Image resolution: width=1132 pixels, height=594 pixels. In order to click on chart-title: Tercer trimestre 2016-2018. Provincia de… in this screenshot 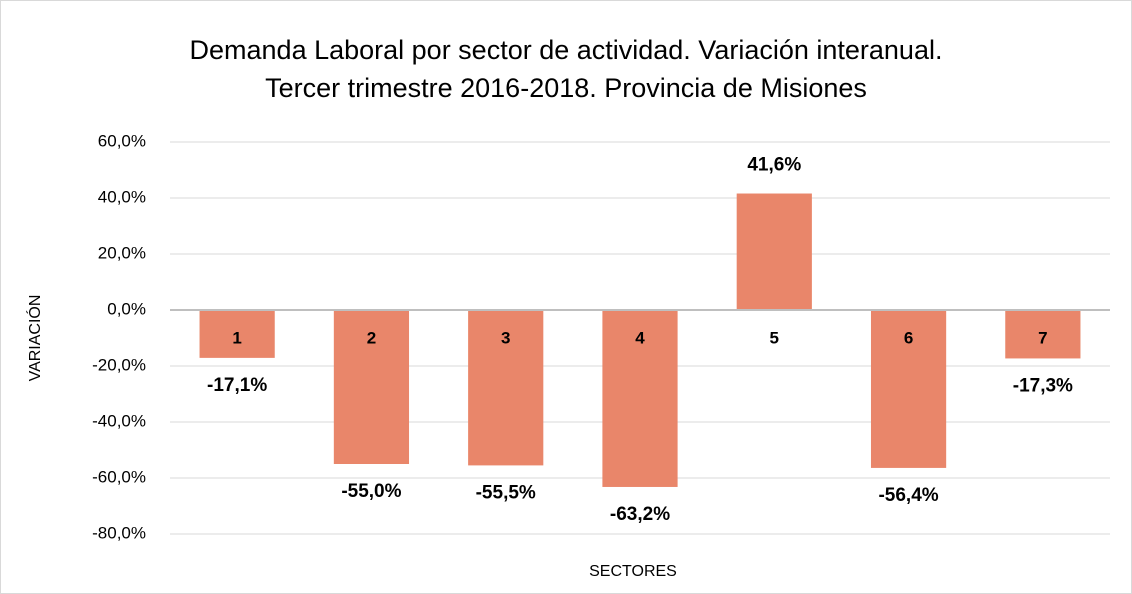, I will do `click(566, 88)`.